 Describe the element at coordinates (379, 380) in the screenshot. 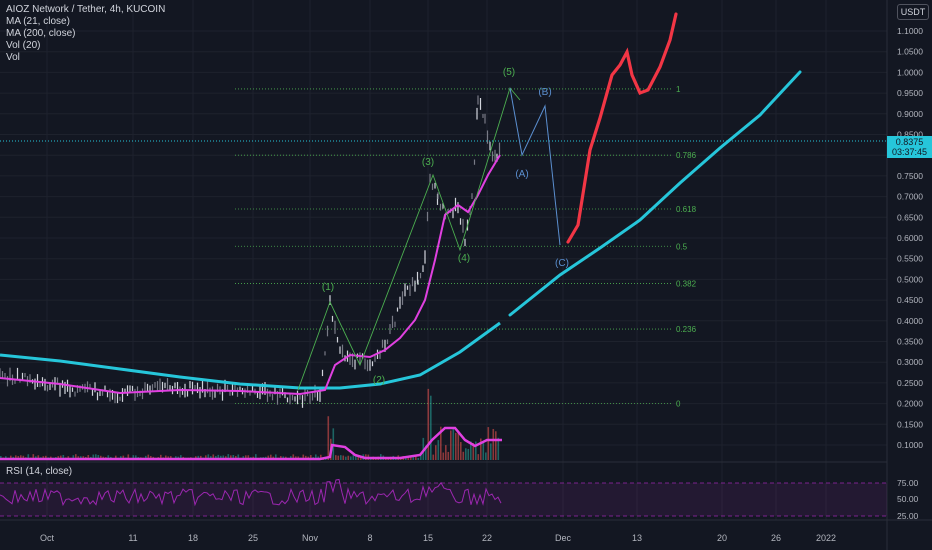

I see `elliott-wave-label: (2)` at that location.